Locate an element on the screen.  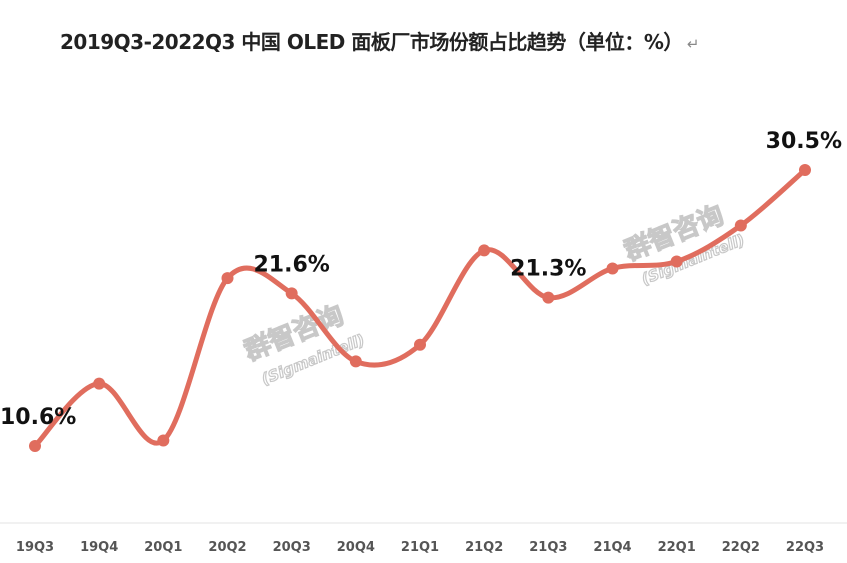
data-label: 21.6% is located at coordinates (292, 264).